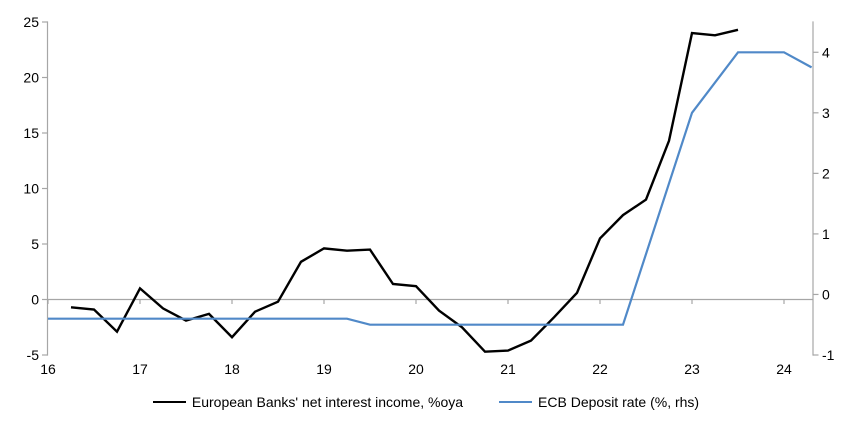  I want to click on right-axis-tick-label: 2, so click(826, 173).